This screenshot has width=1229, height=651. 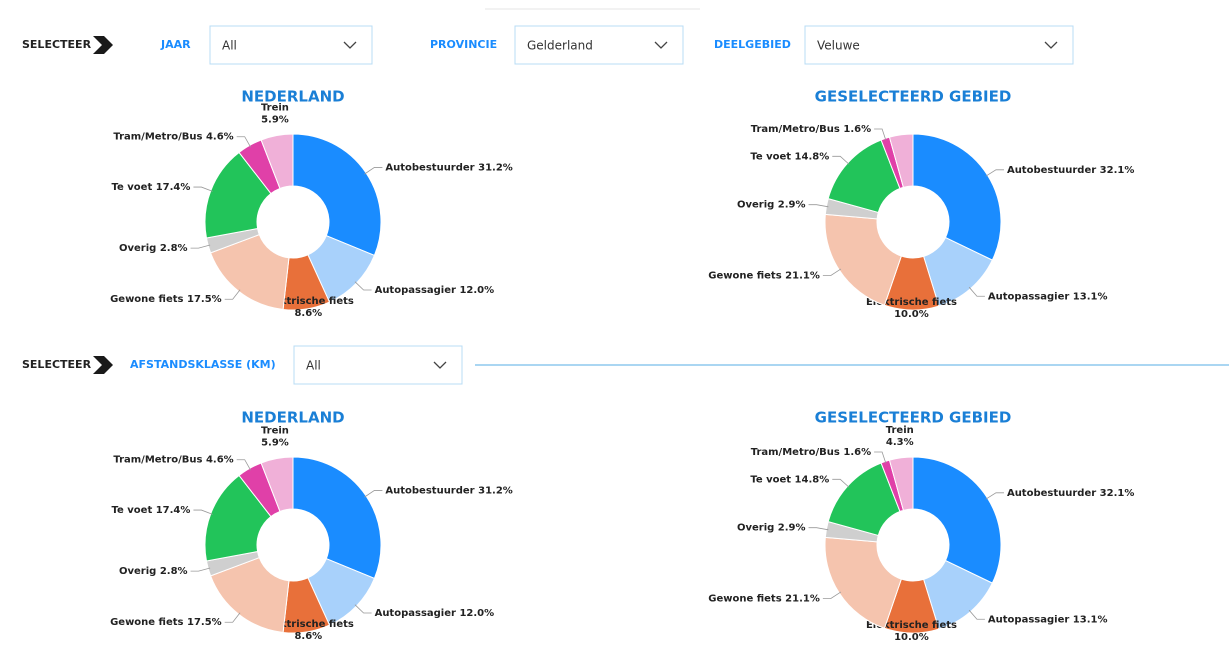 I want to click on slice-value: 1.6%, so click(x=857, y=129).